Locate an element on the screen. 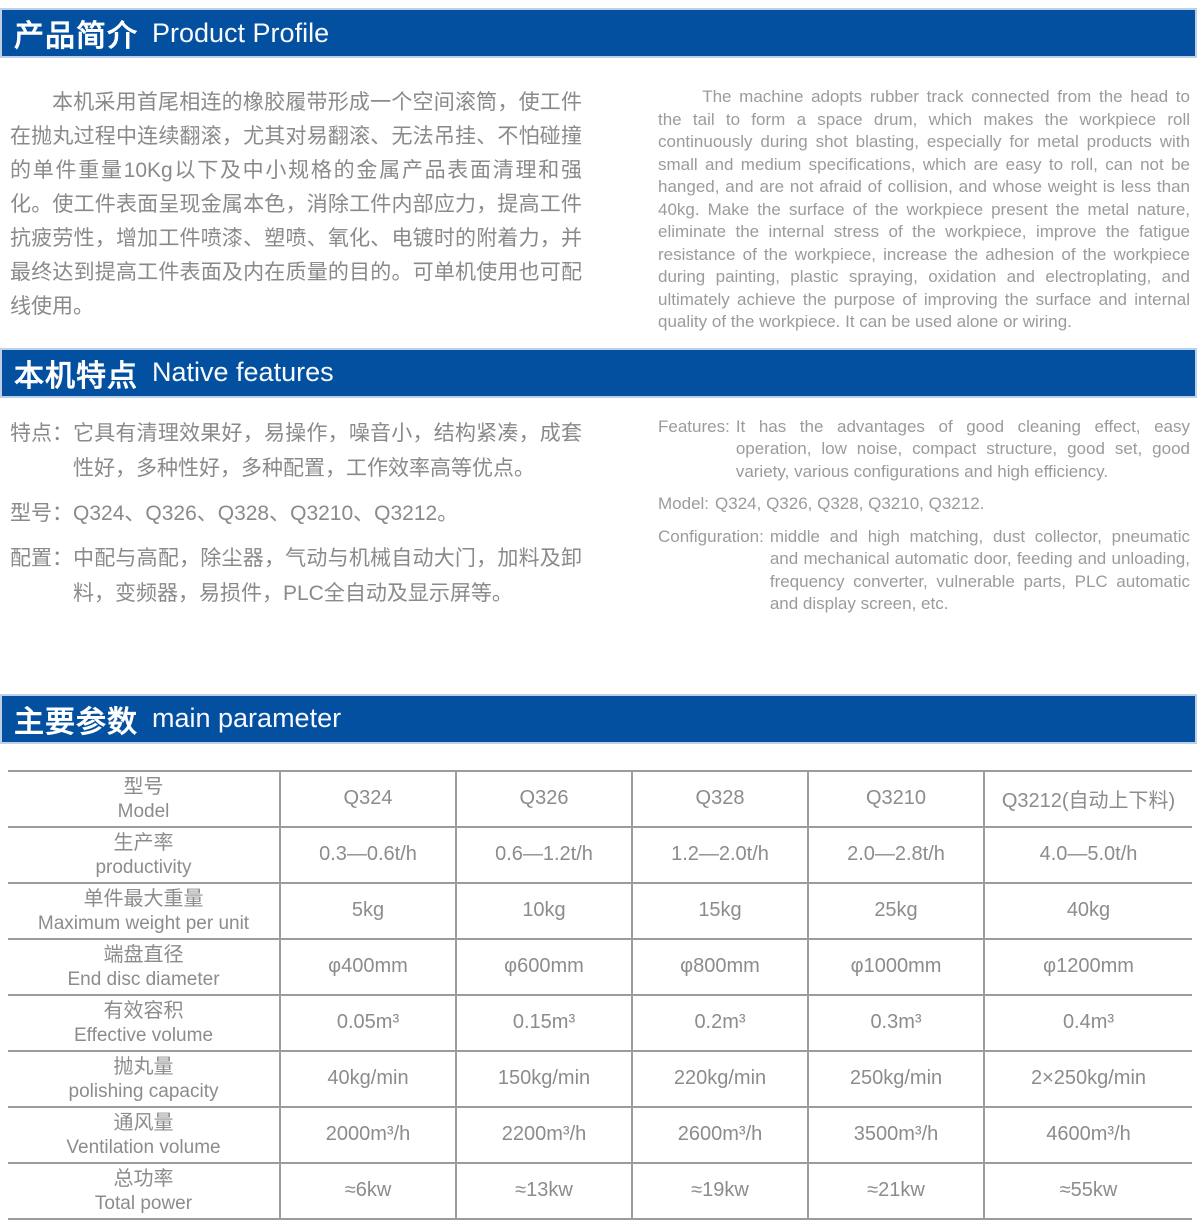 The image size is (1200, 1220). parameter-label-cell: 抛丸量 polishing capacity is located at coordinates (144, 1078).